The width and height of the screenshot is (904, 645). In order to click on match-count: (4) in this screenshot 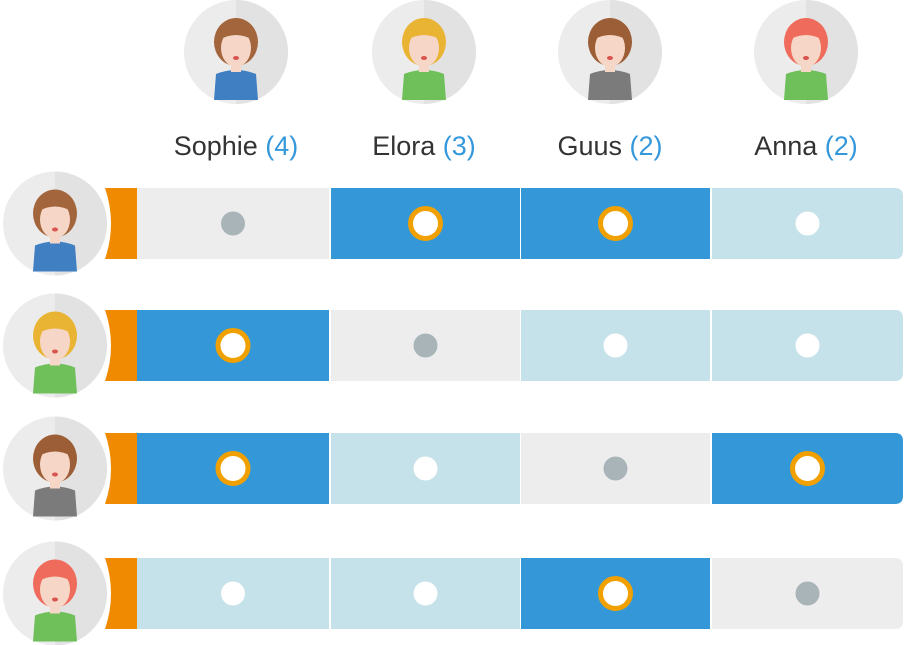, I will do `click(281, 146)`.